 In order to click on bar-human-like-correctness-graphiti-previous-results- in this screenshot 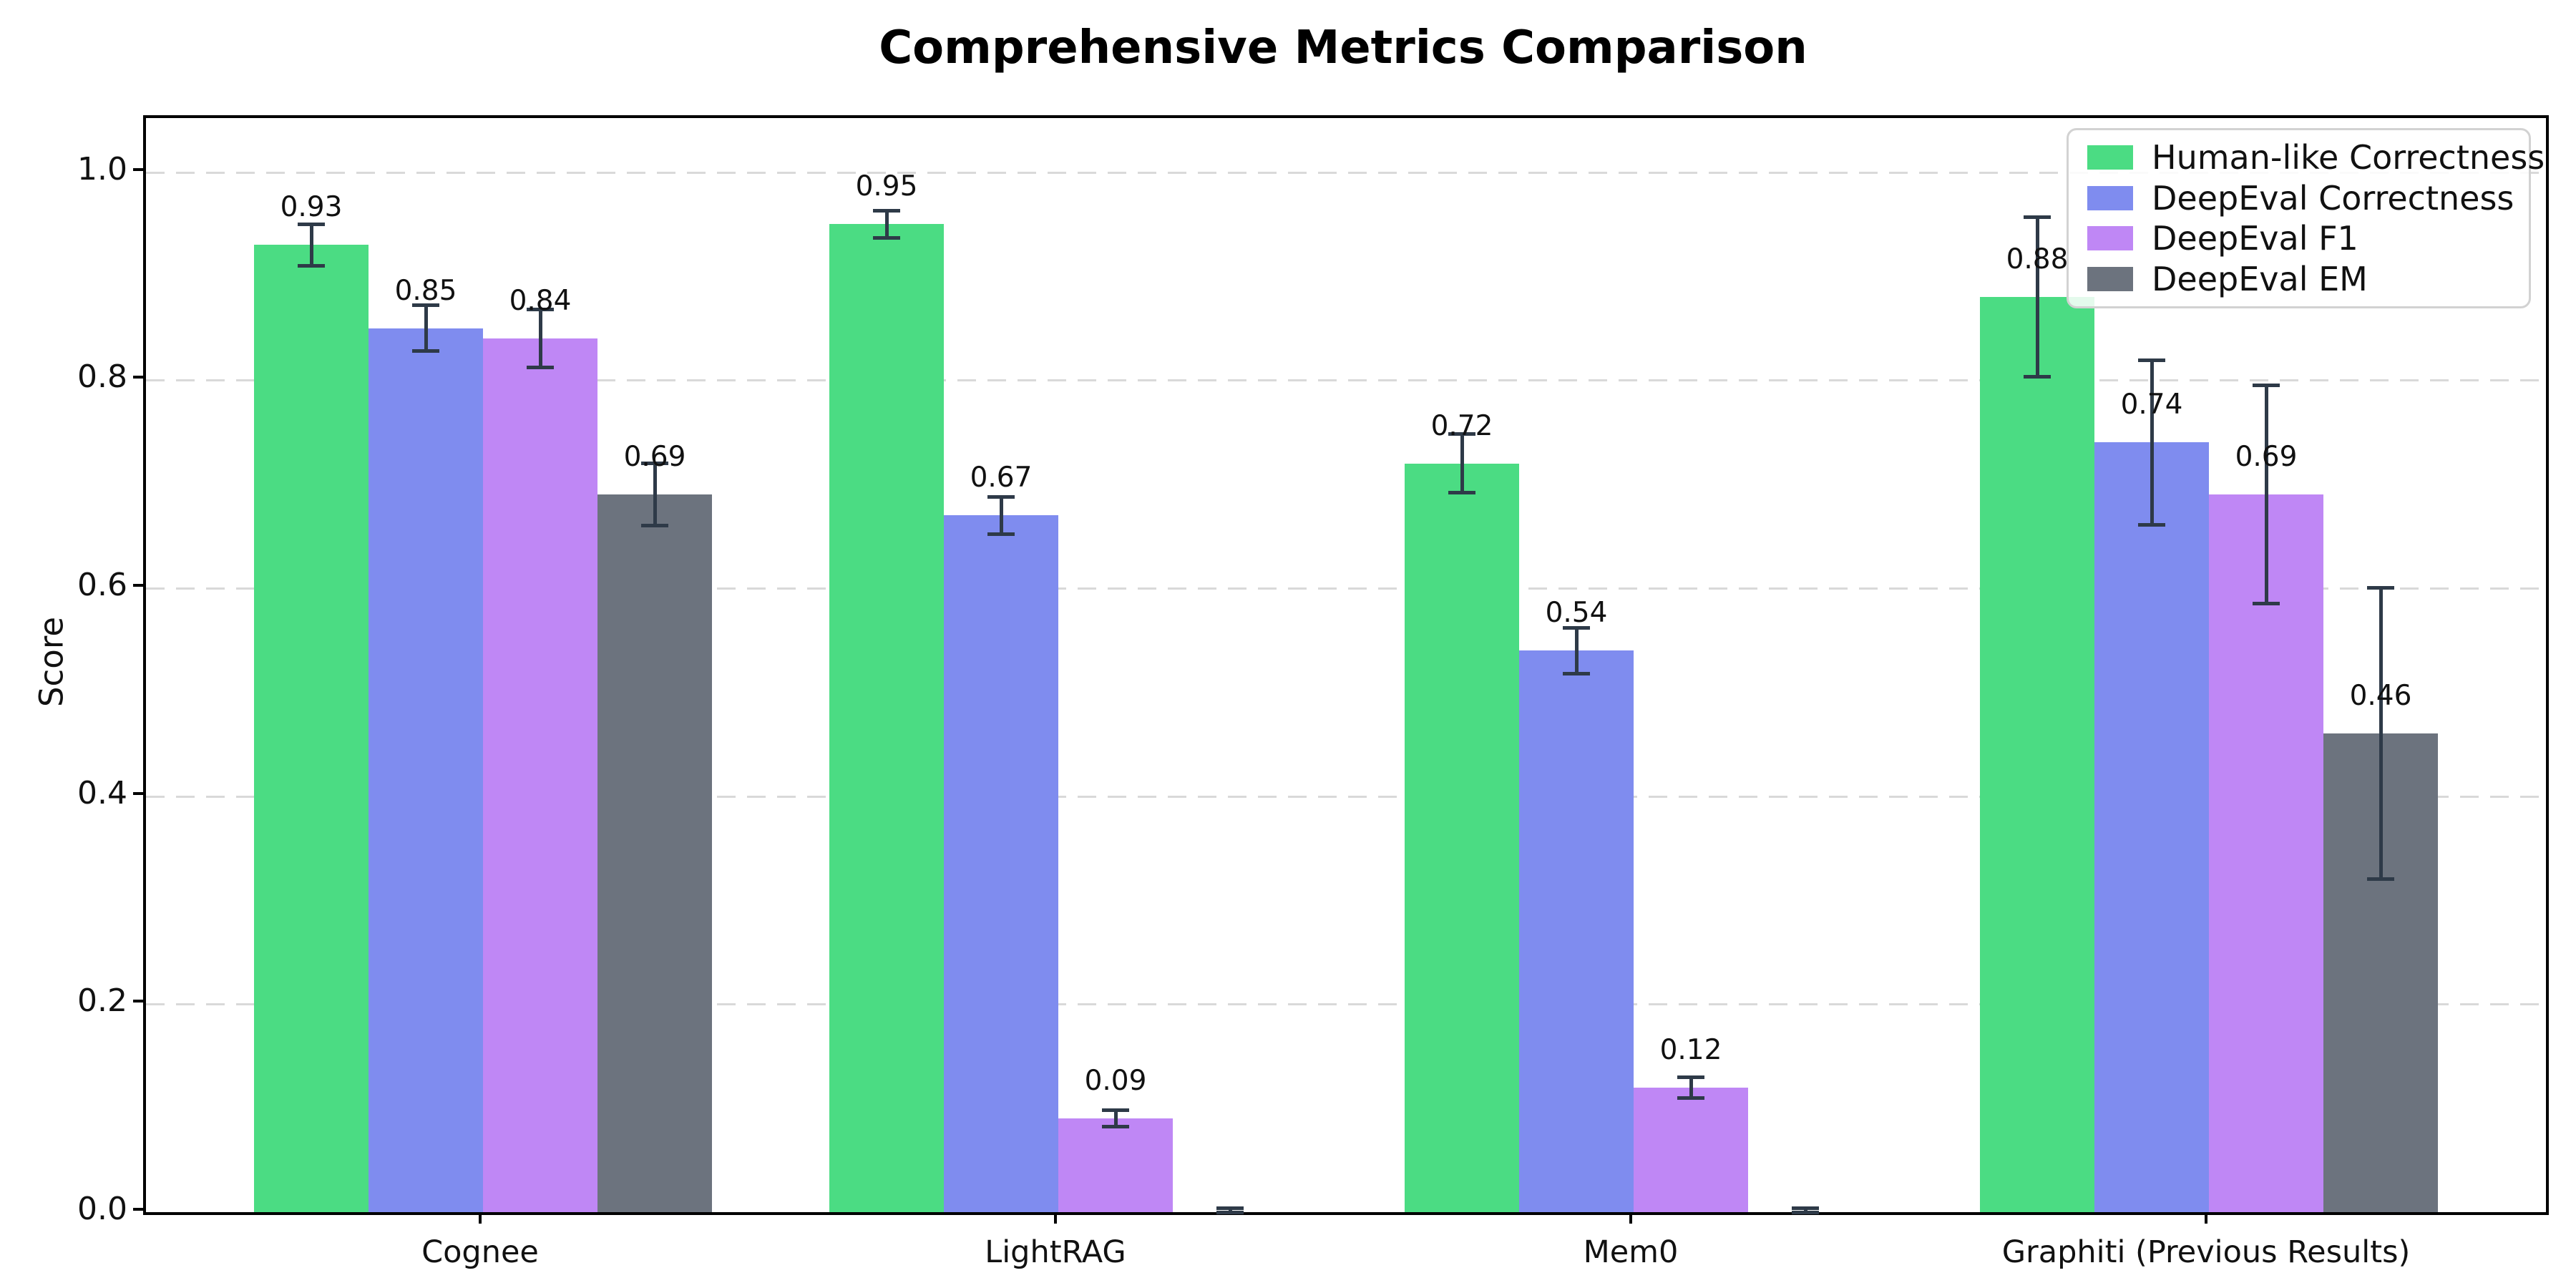, I will do `click(2037, 754)`.